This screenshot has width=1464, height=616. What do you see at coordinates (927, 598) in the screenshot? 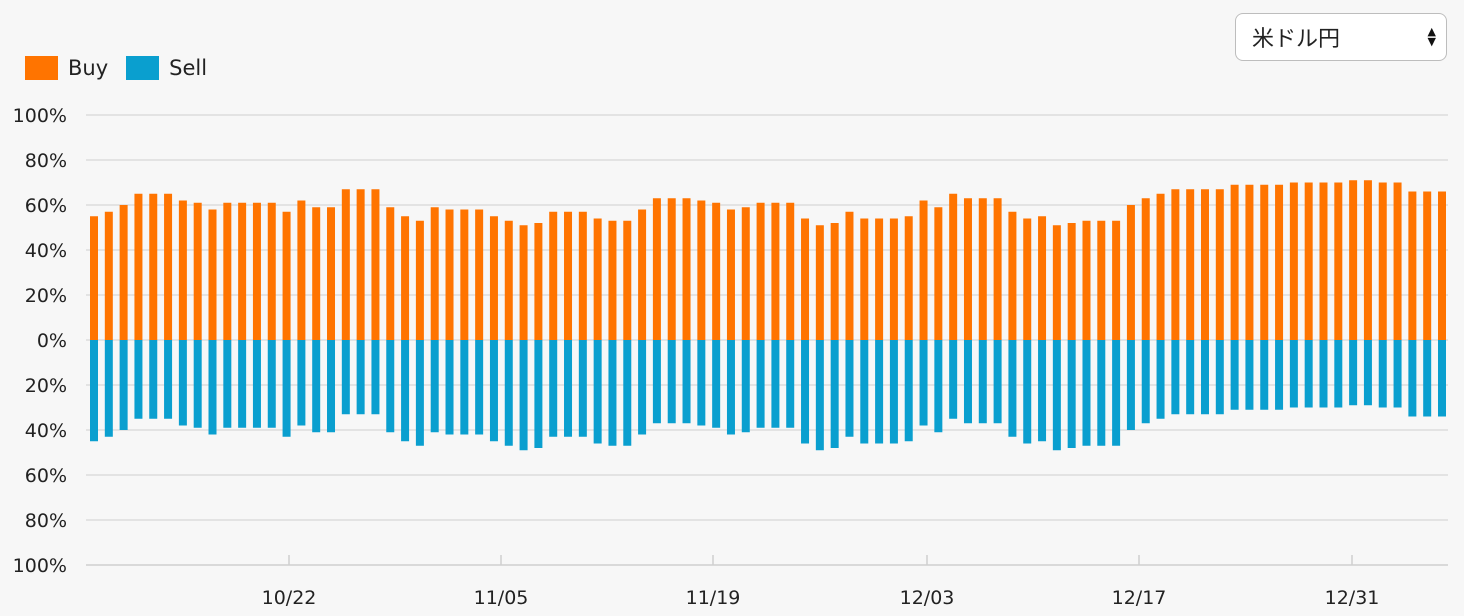
I see `x-tick-label: 12/03` at bounding box center [927, 598].